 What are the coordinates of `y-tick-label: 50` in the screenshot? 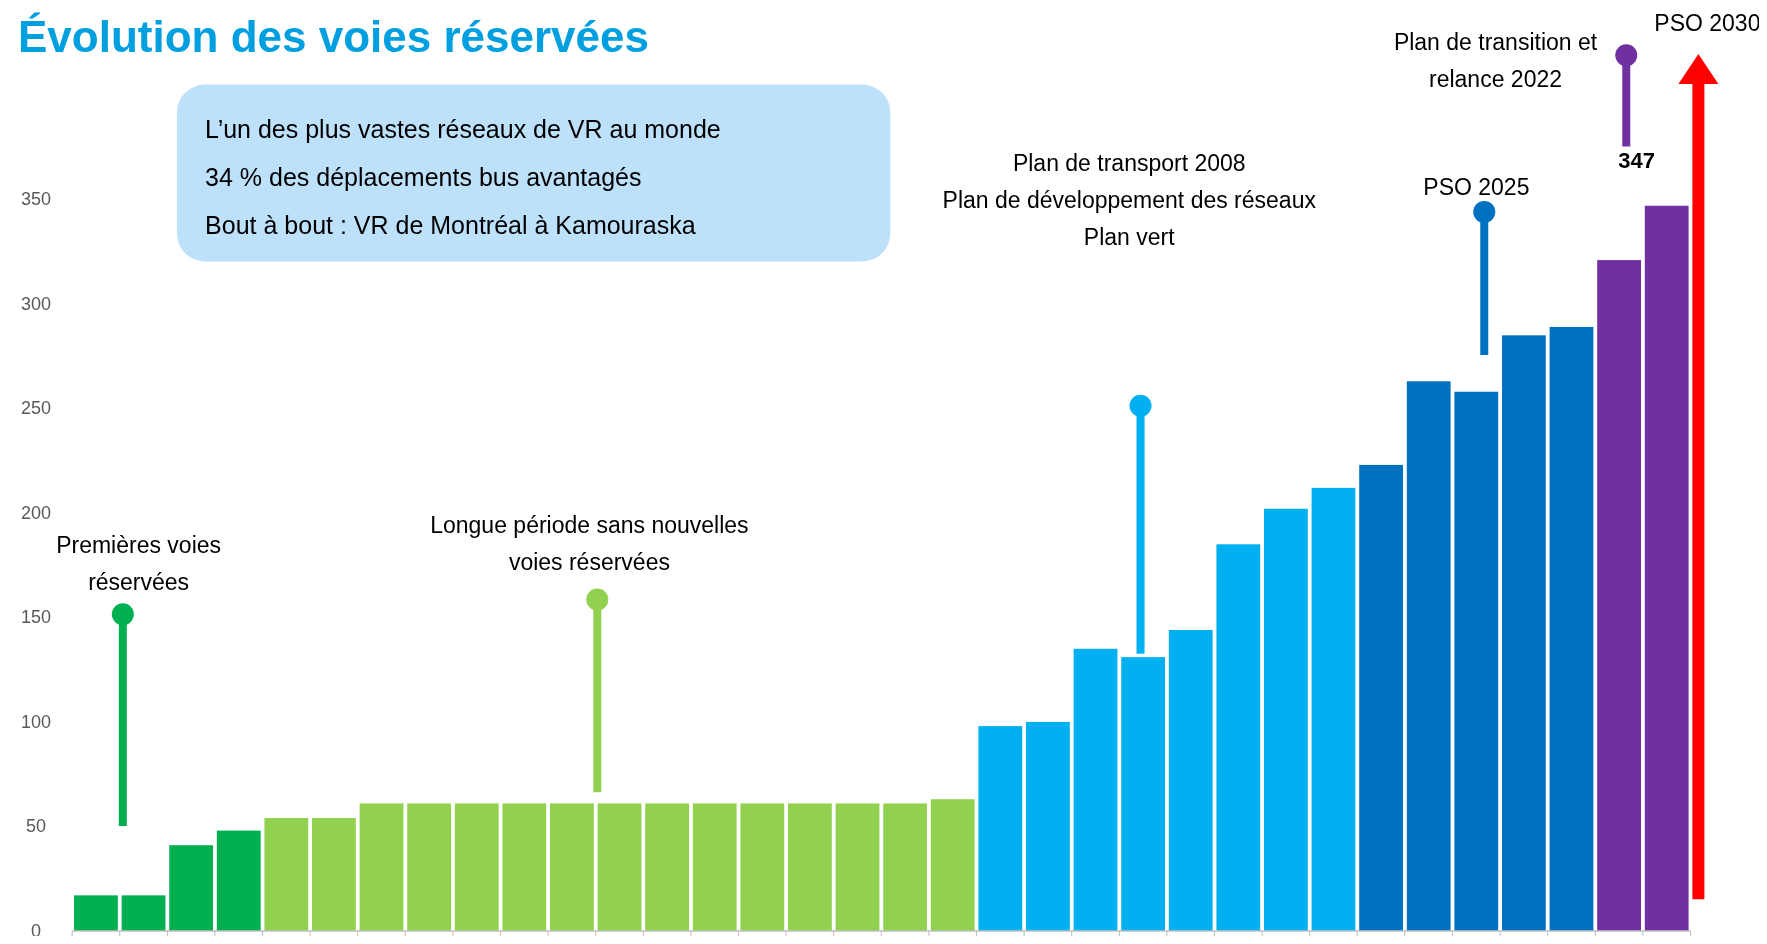 It's located at (36, 826).